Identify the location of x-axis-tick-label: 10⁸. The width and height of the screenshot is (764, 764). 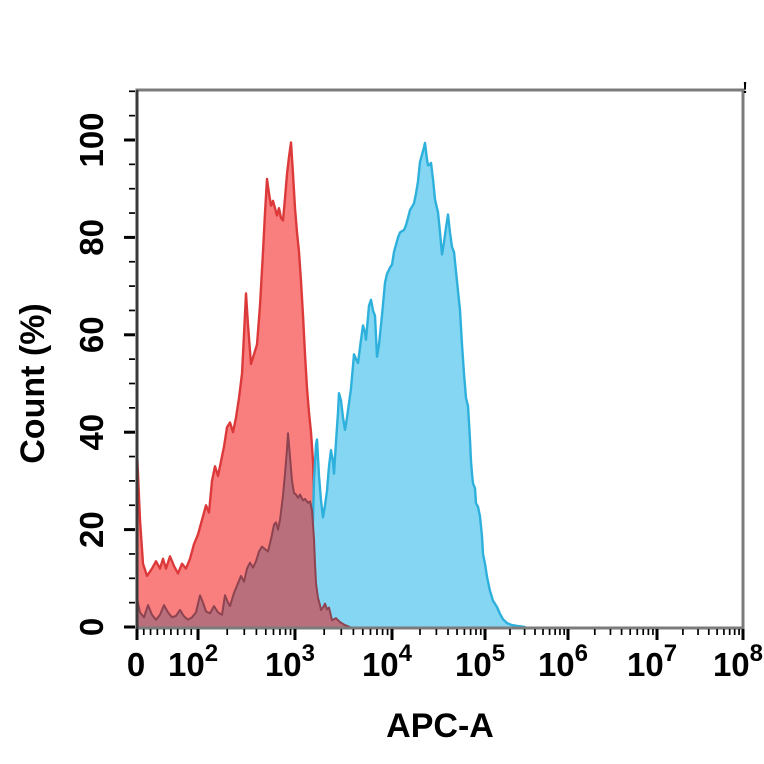
(738, 661).